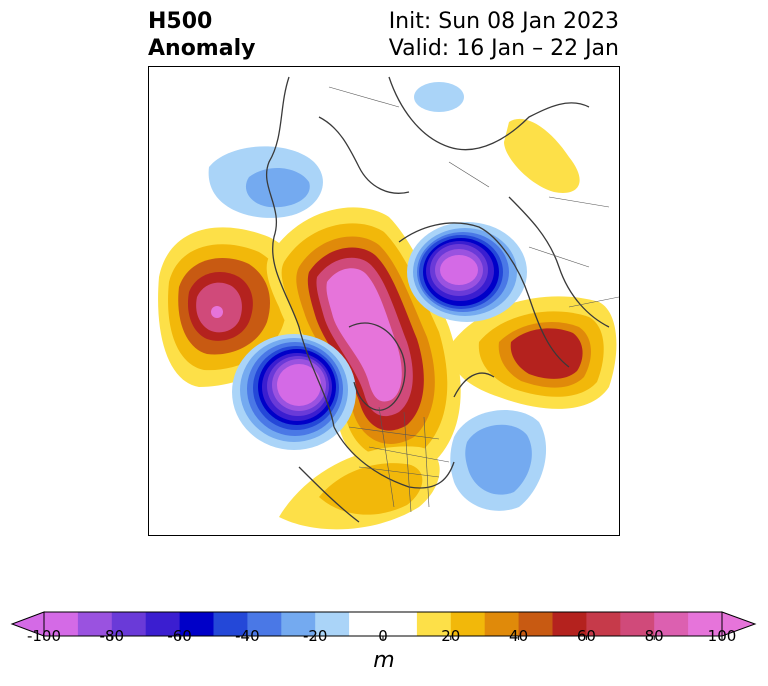 Image resolution: width=768 pixels, height=686 pixels. What do you see at coordinates (497, 137) in the screenshot?
I see `small-anomalies` at bounding box center [497, 137].